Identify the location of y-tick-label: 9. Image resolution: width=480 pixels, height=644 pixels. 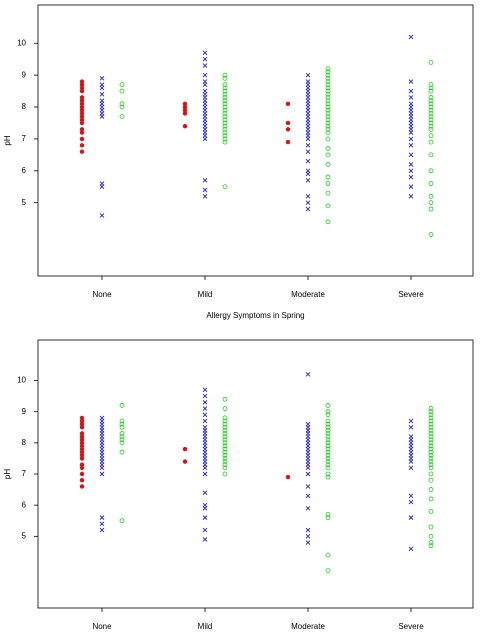
(24, 74).